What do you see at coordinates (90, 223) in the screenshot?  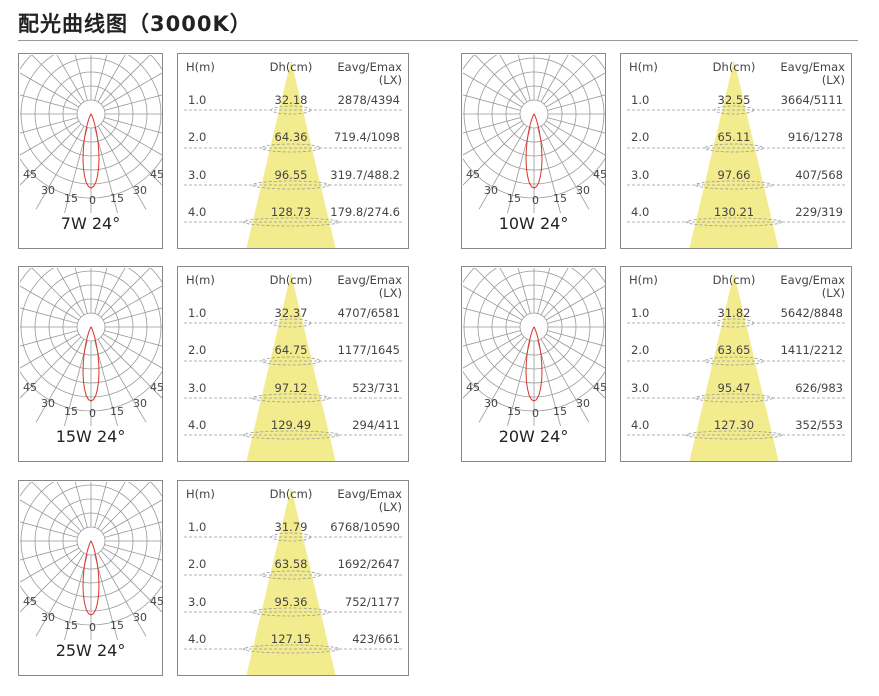 I see `model-label: 7W 24°` at bounding box center [90, 223].